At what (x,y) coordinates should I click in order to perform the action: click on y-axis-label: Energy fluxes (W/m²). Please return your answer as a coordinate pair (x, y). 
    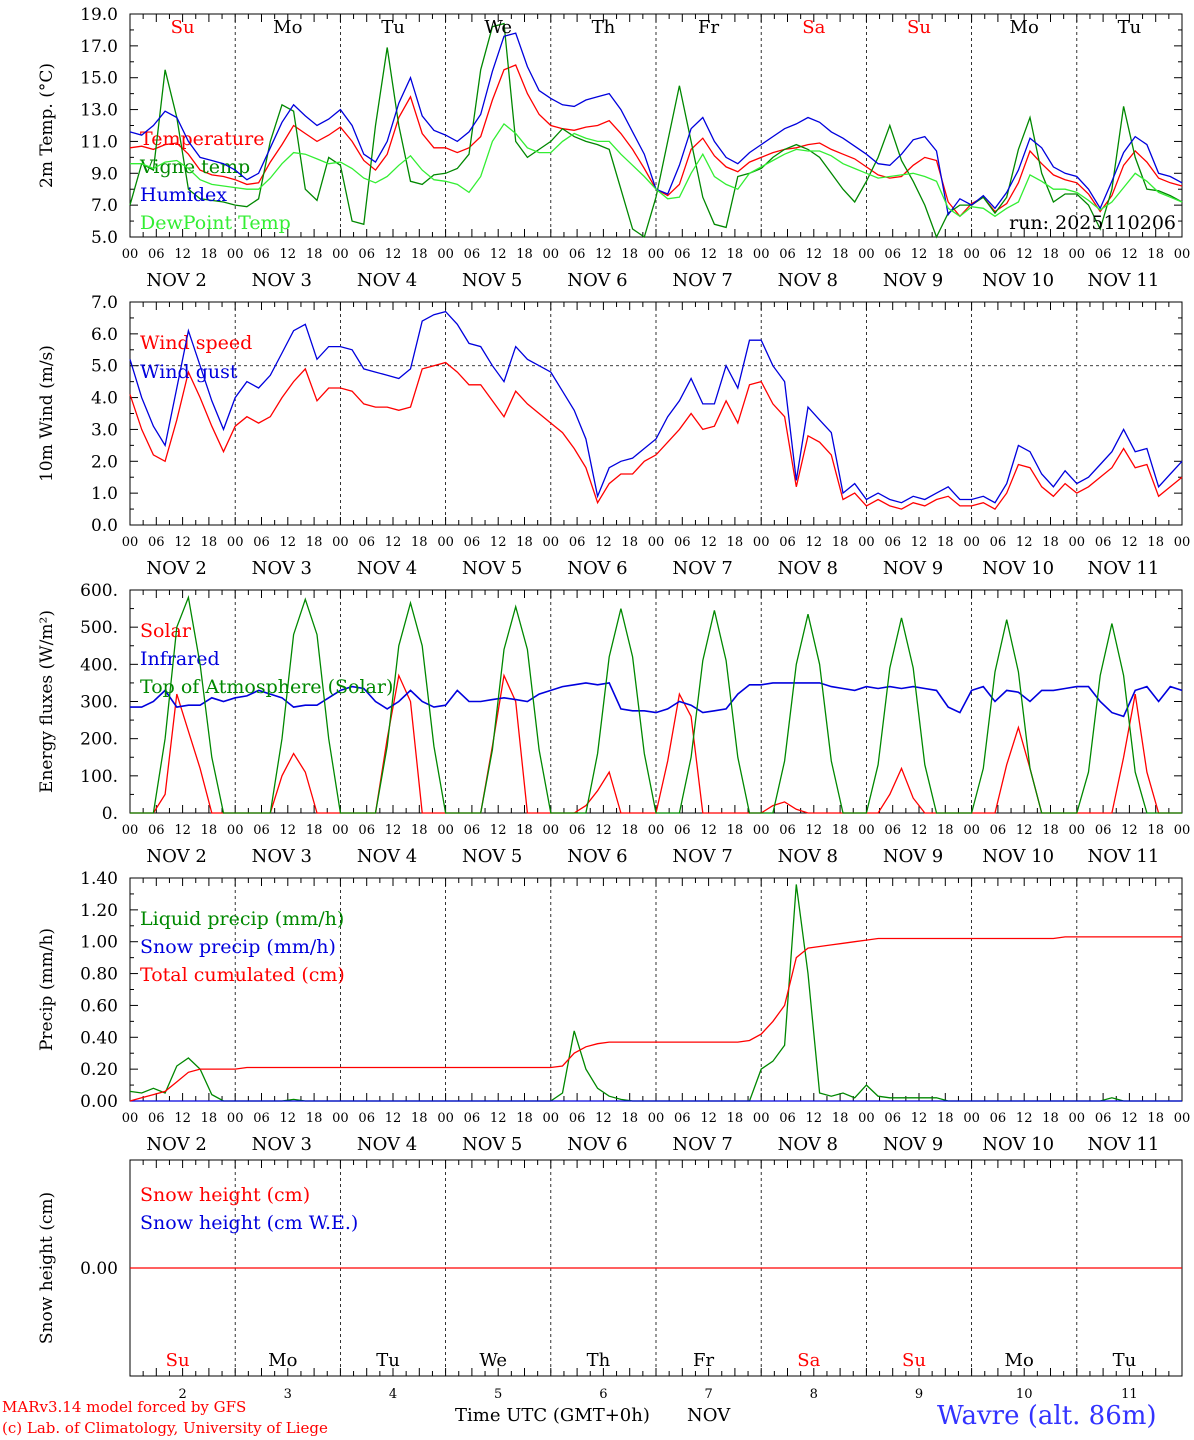
    Looking at the image, I should click on (47, 701).